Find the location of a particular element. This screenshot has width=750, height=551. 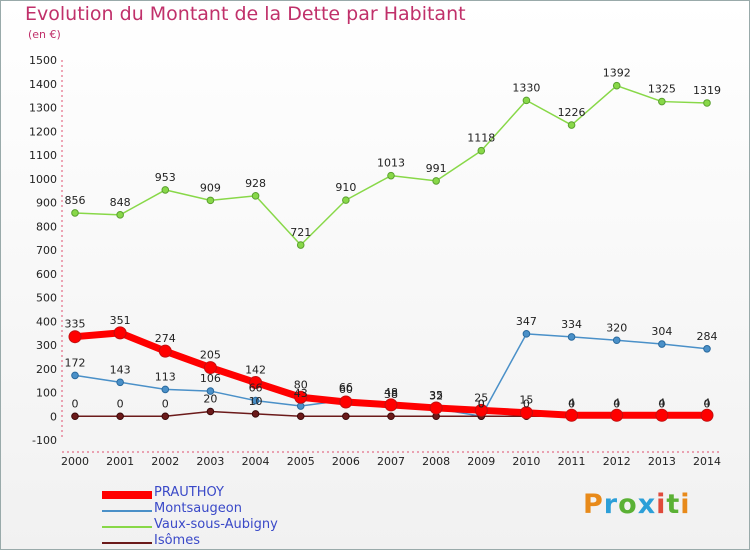

proxiti-logo: Proxiti is located at coordinates (637, 504).